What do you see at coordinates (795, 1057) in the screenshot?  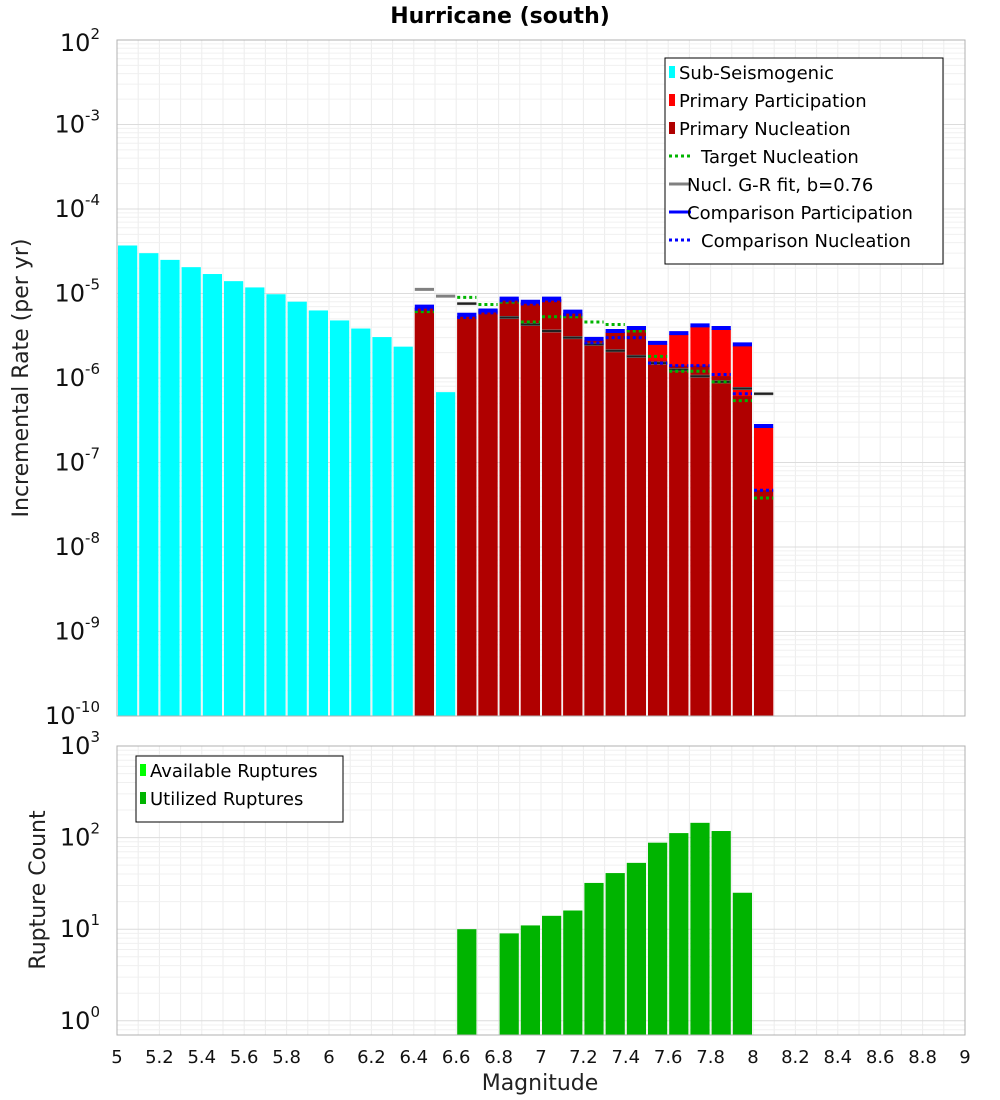 I see `x-tick-label: 8.2` at bounding box center [795, 1057].